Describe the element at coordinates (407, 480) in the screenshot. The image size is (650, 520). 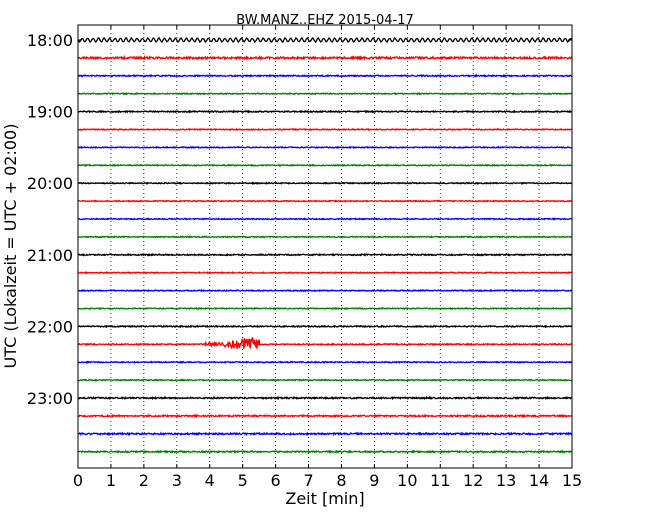
I see `x-tick-label: 10` at that location.